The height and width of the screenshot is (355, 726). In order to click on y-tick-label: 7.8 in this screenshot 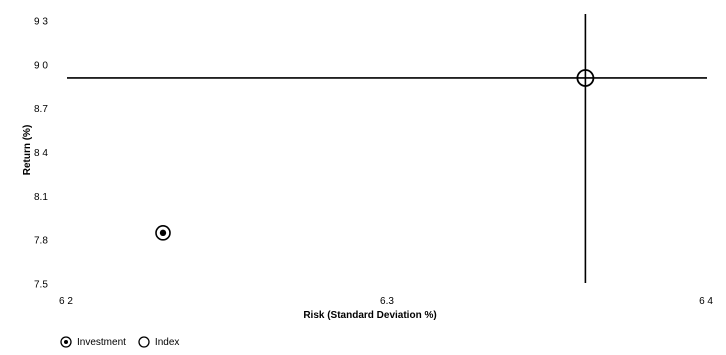, I will do `click(41, 241)`.